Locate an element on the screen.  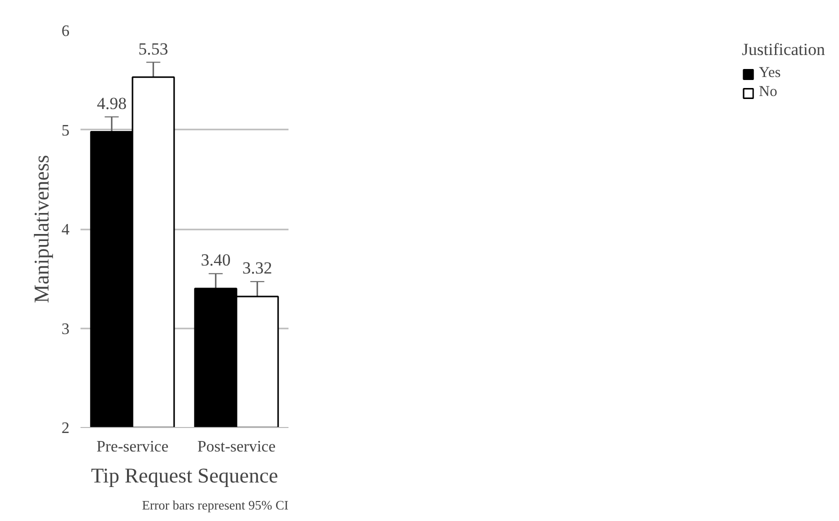
data-label: 3.40 is located at coordinates (215, 260).